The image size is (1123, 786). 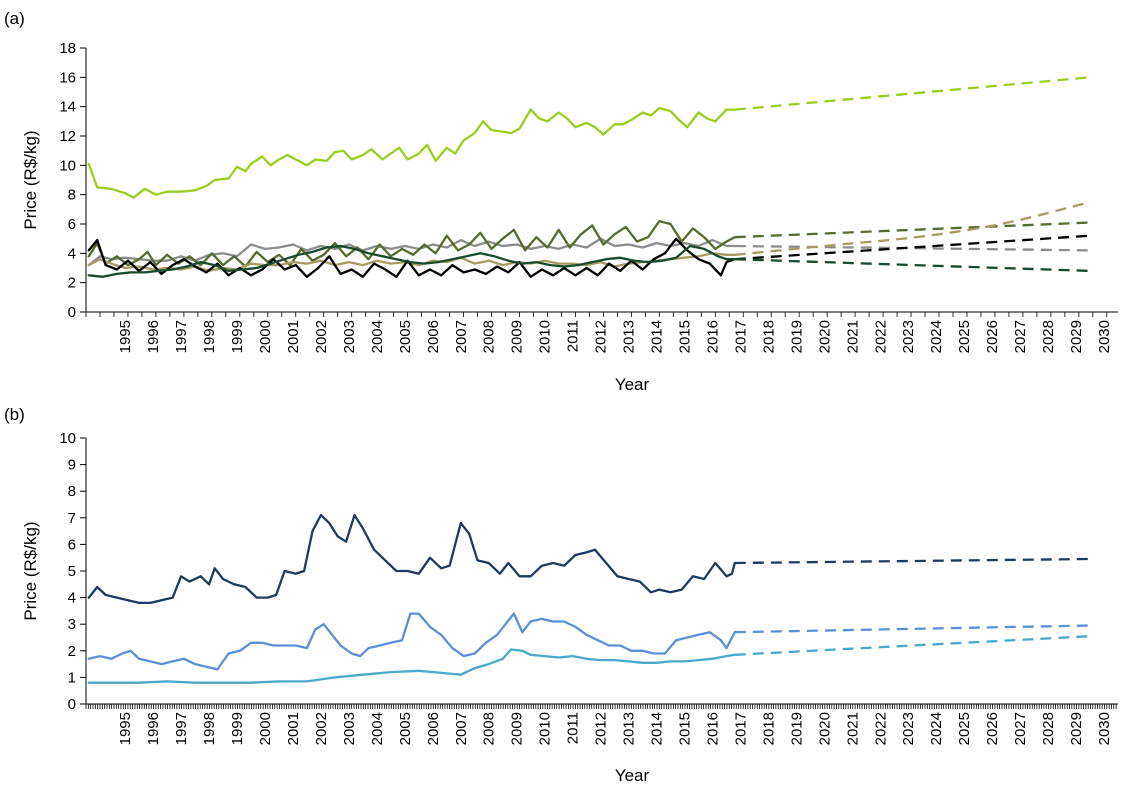 What do you see at coordinates (405, 336) in the screenshot?
I see `x-tick-label: 2005` at bounding box center [405, 336].